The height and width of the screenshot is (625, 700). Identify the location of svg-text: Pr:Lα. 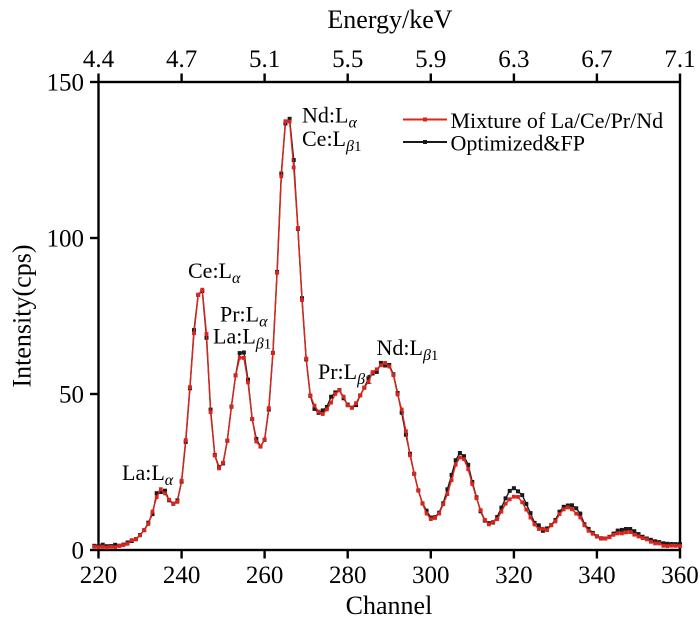
(244, 316).